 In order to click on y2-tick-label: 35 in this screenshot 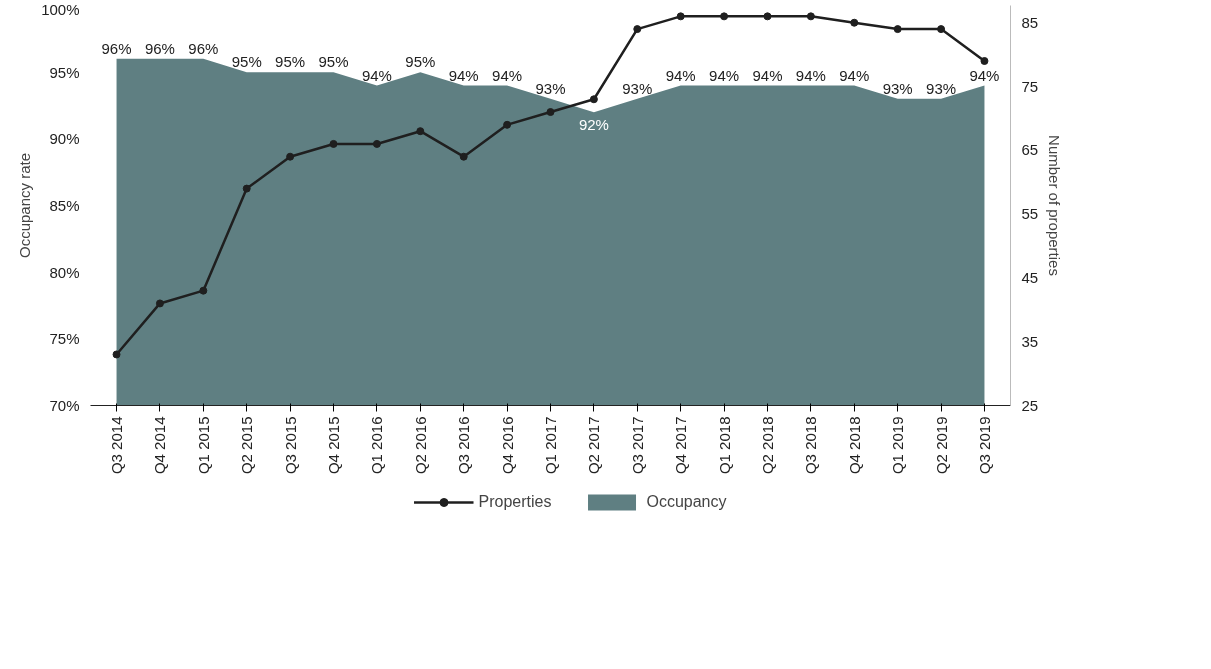, I will do `click(1030, 341)`.